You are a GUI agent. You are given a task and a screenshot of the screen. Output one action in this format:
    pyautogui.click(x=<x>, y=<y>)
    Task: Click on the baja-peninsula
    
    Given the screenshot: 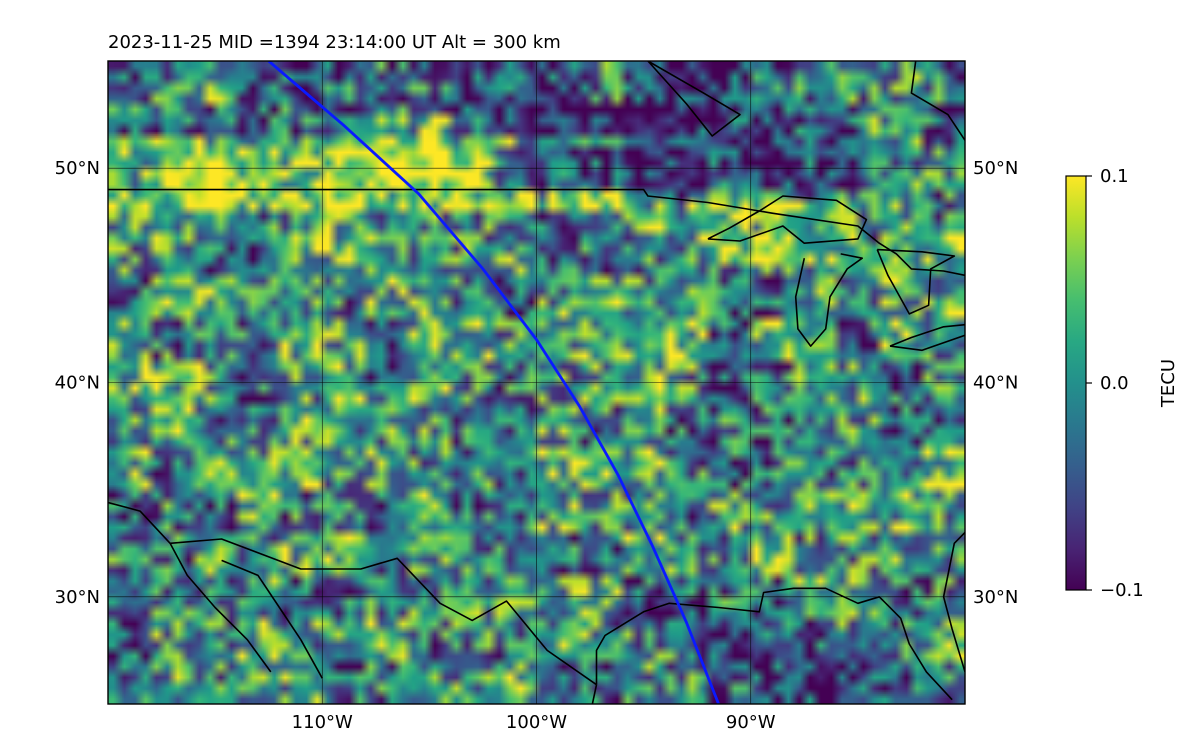 What is the action you would take?
    pyautogui.click(x=220, y=607)
    